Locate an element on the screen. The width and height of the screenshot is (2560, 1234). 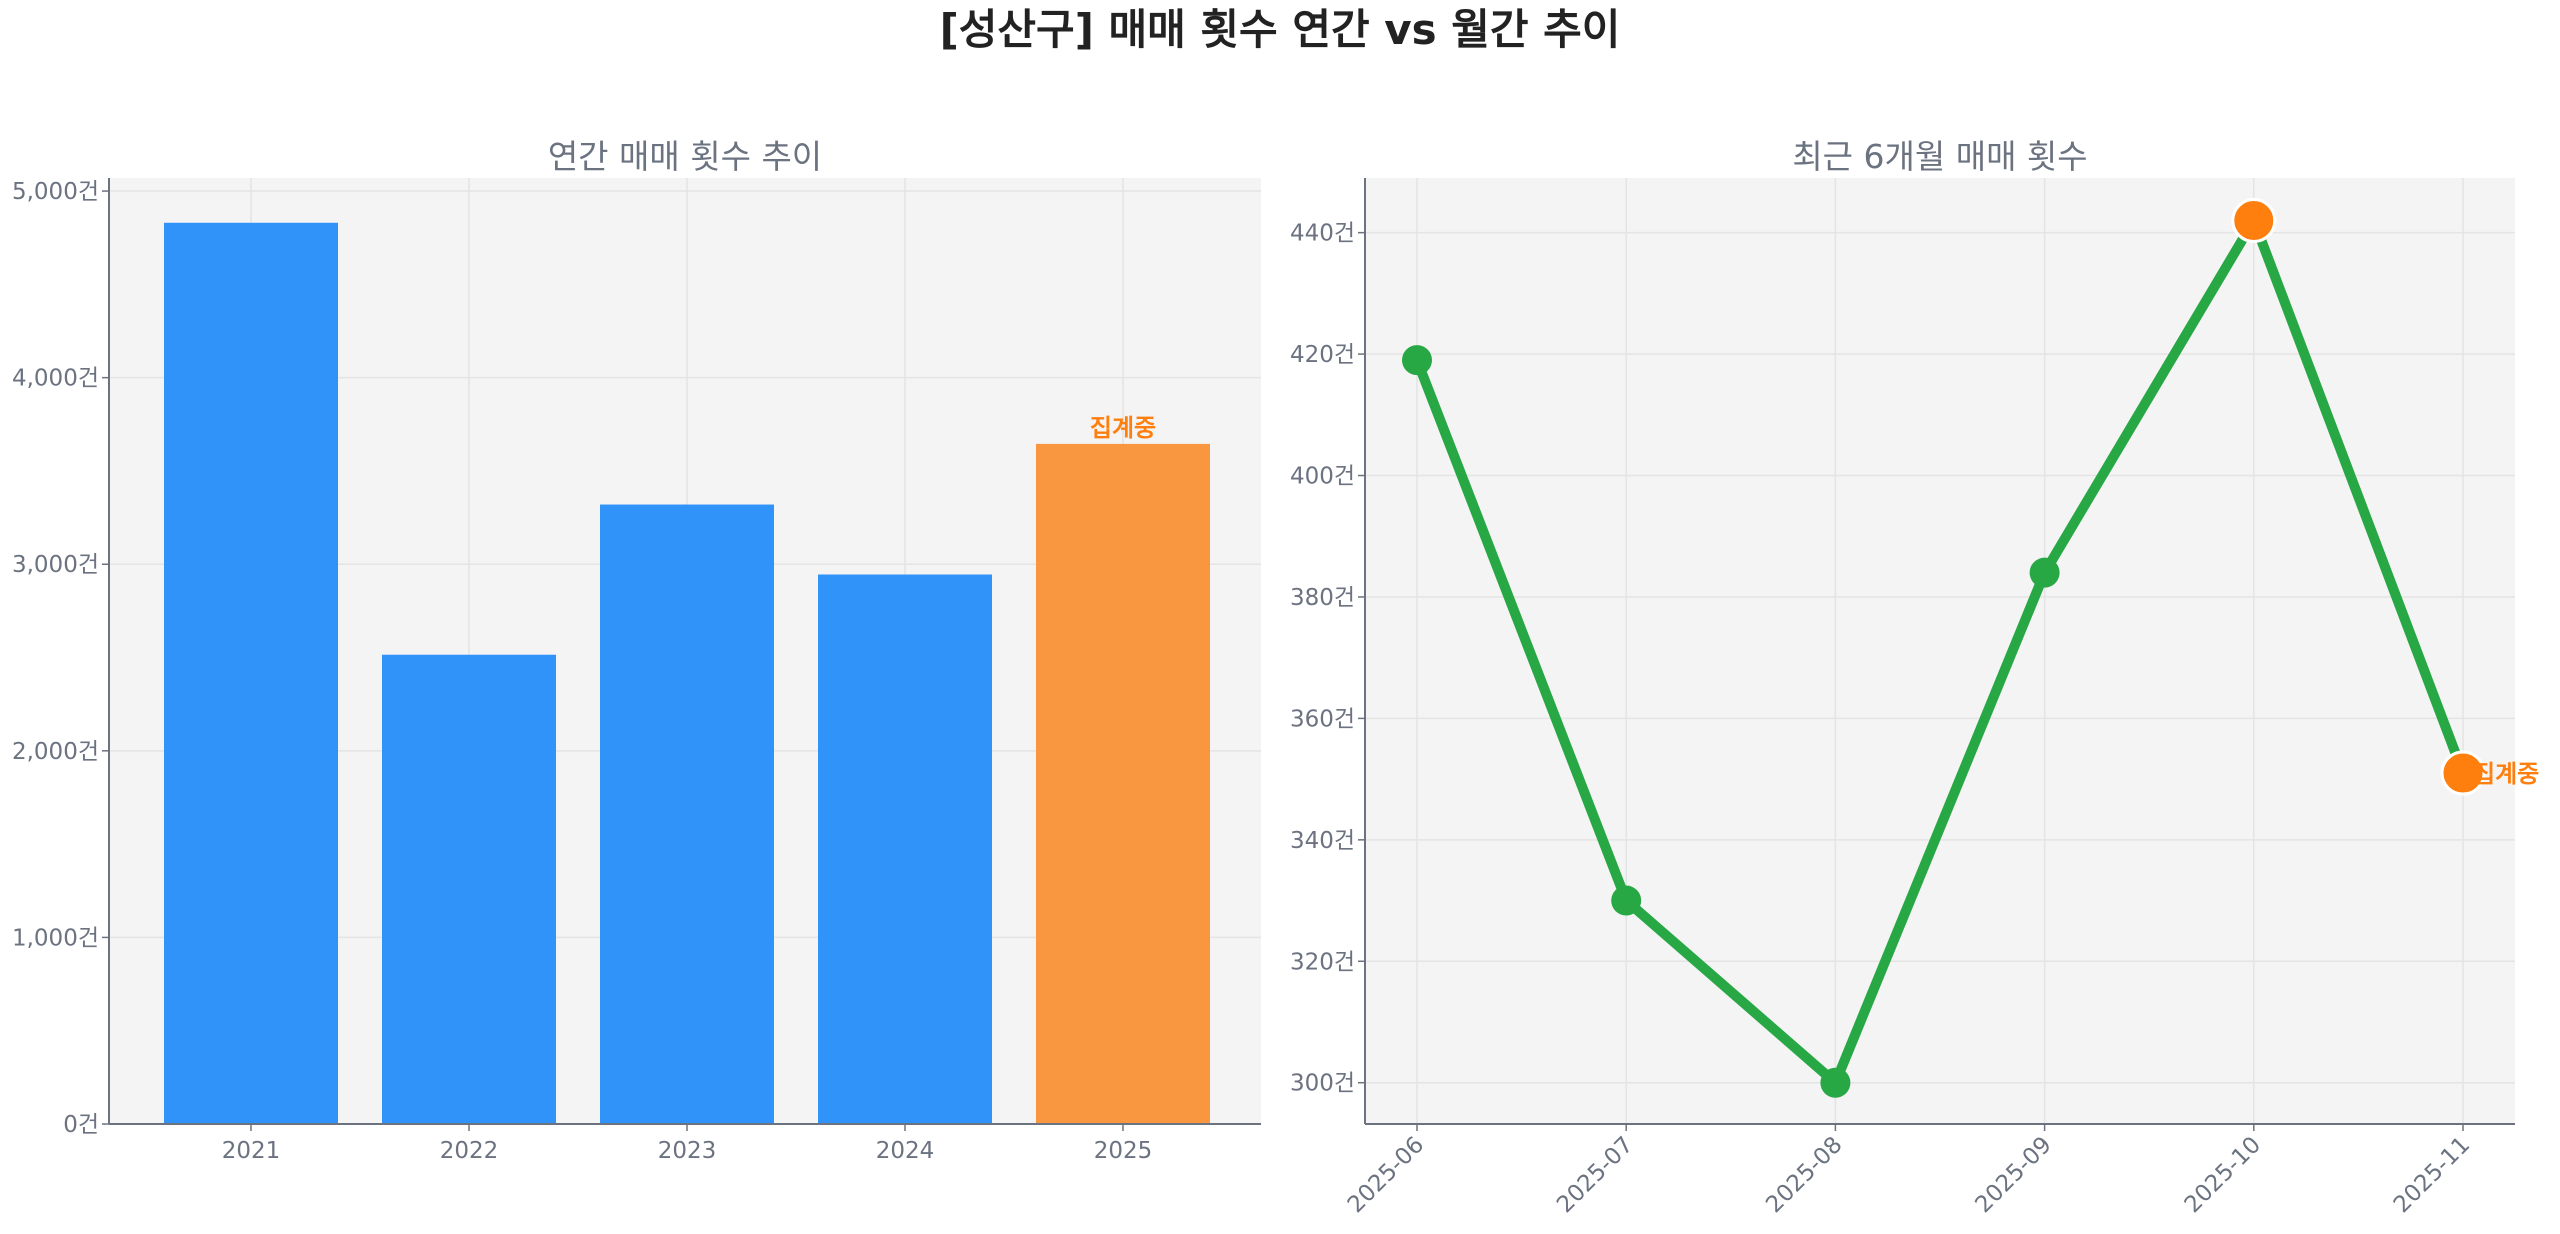
bar-2023 is located at coordinates (687, 814).